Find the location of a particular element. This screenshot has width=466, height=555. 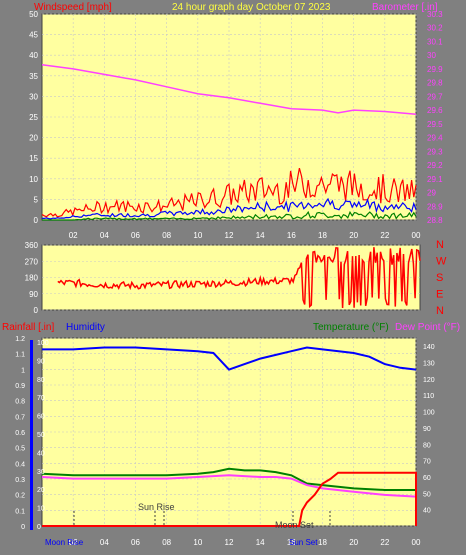

windspeed-axis-title: Windspeed [mph] is located at coordinates (73, 7).